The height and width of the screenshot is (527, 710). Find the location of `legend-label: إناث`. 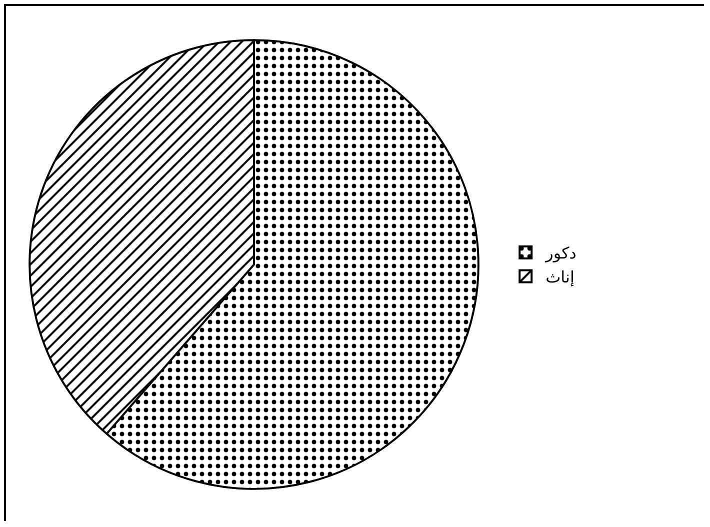

legend-label: إناث is located at coordinates (560, 276).